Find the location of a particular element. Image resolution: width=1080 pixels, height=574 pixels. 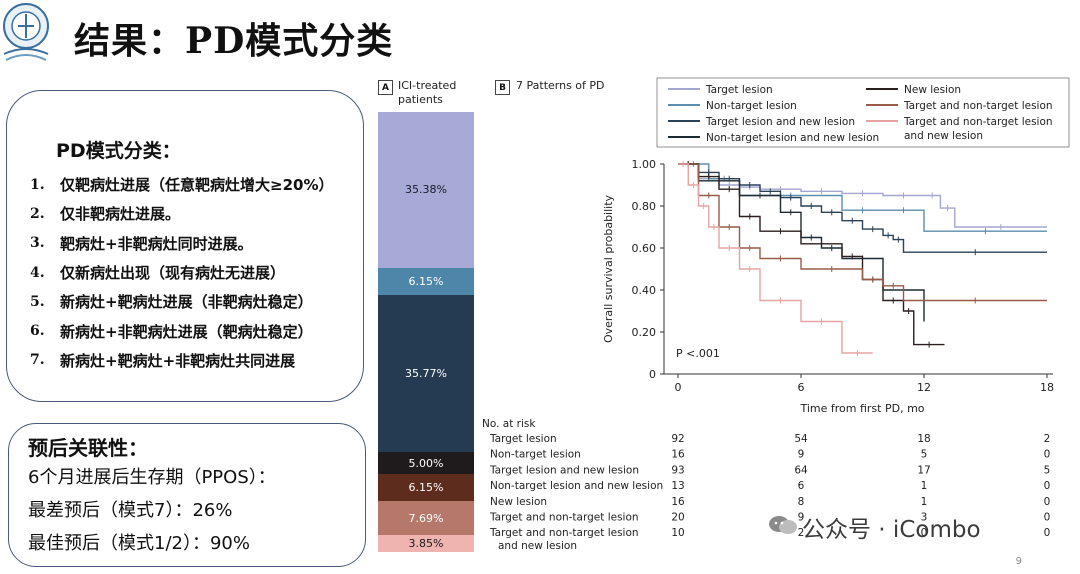

prognosis-line: 6个月进展后生存期（PPOS）： is located at coordinates (152, 477).